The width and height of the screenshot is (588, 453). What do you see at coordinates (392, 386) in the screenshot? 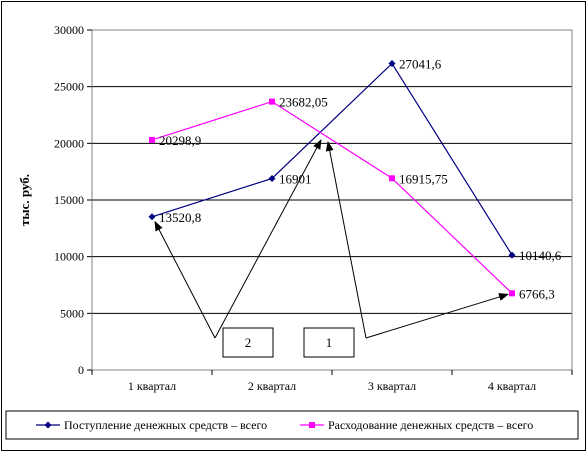
I see `x-tick-label: 3 квартал` at bounding box center [392, 386].